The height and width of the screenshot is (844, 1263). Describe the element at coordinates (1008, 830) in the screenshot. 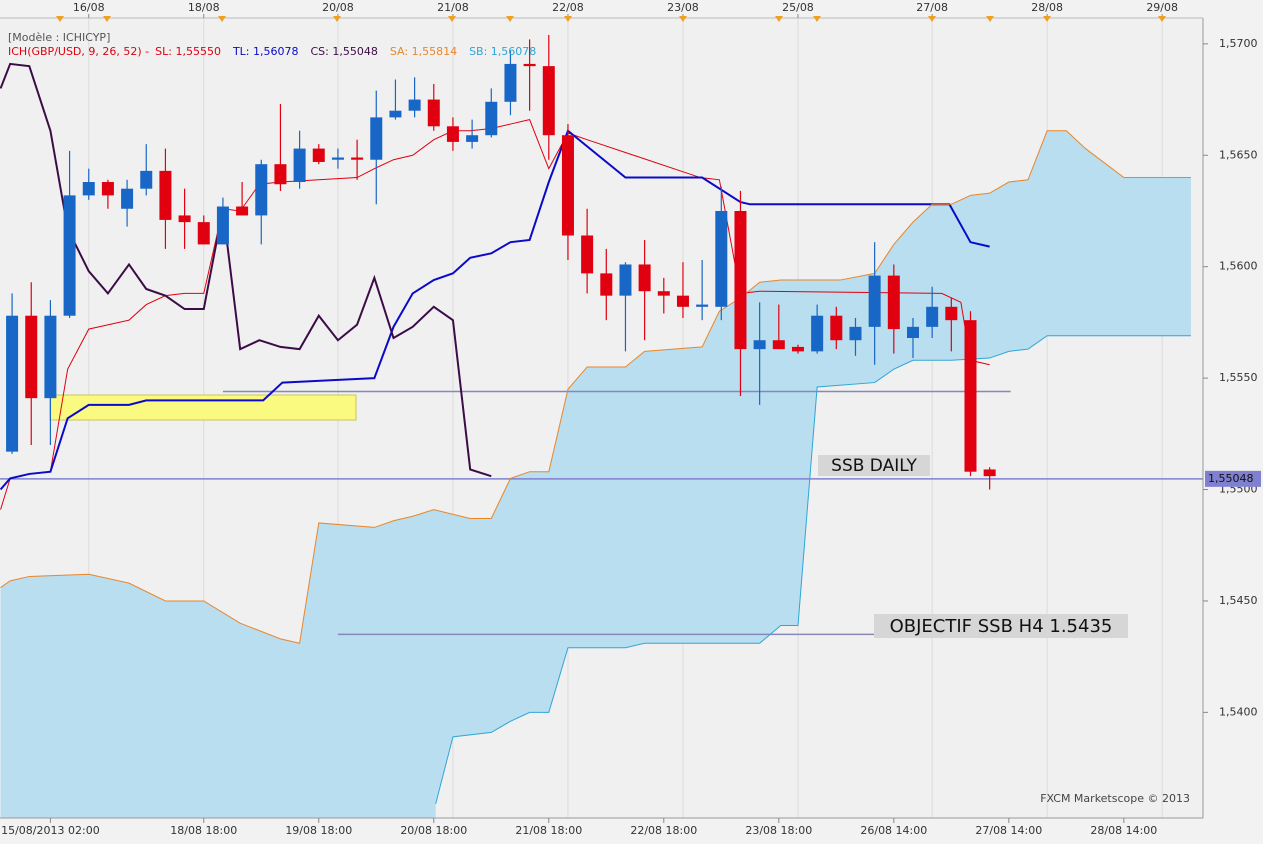

I see `x-tick-label: 27/08 14:00` at that location.